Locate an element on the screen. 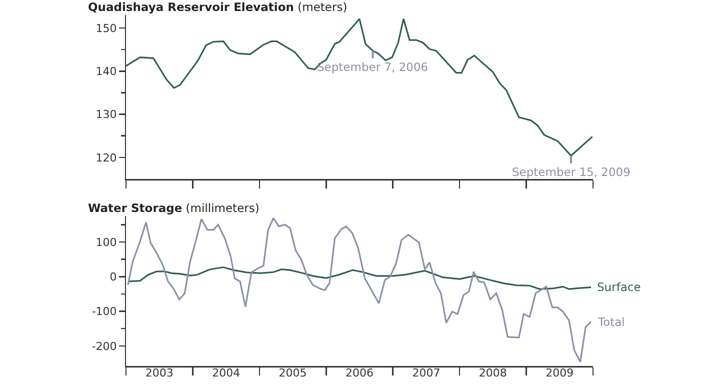 The width and height of the screenshot is (720, 386). annotation: September 15, 2009 is located at coordinates (571, 172).